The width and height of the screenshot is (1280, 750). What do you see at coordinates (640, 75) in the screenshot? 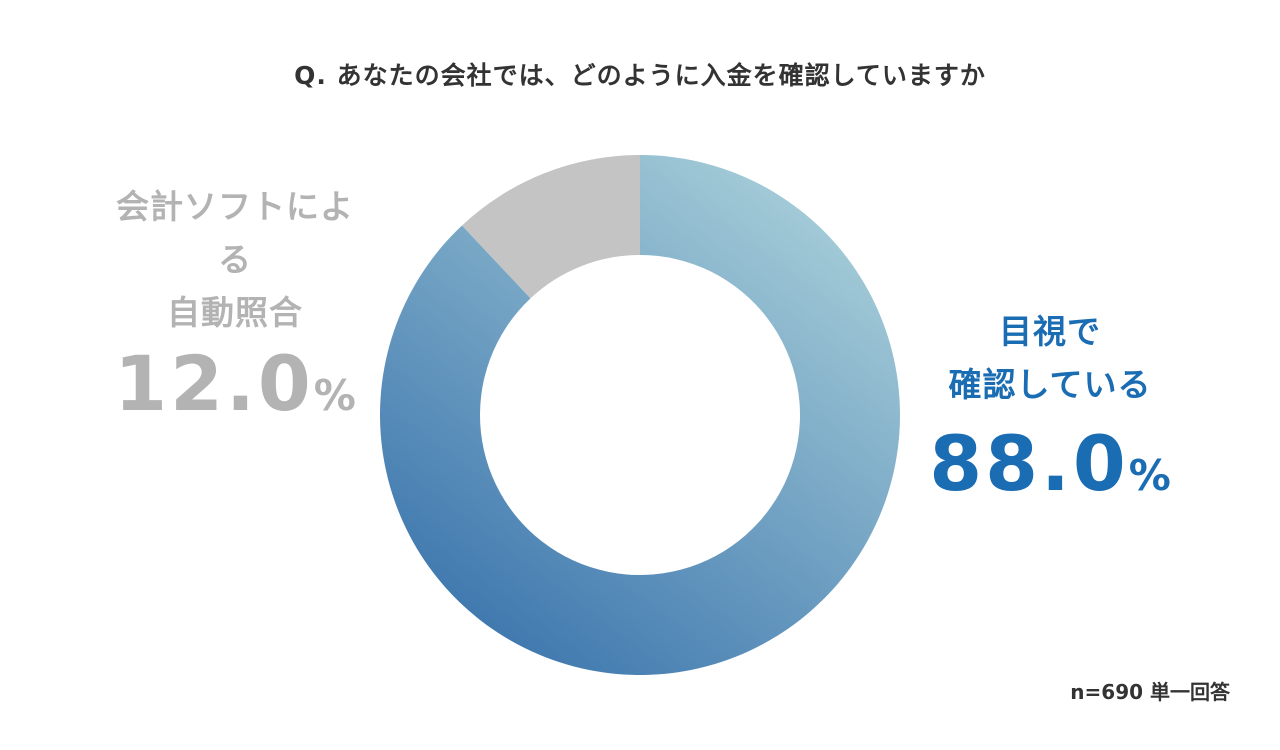
I see `chart-title: Q. あなたの会社では、どのように入金を確認していますか` at bounding box center [640, 75].